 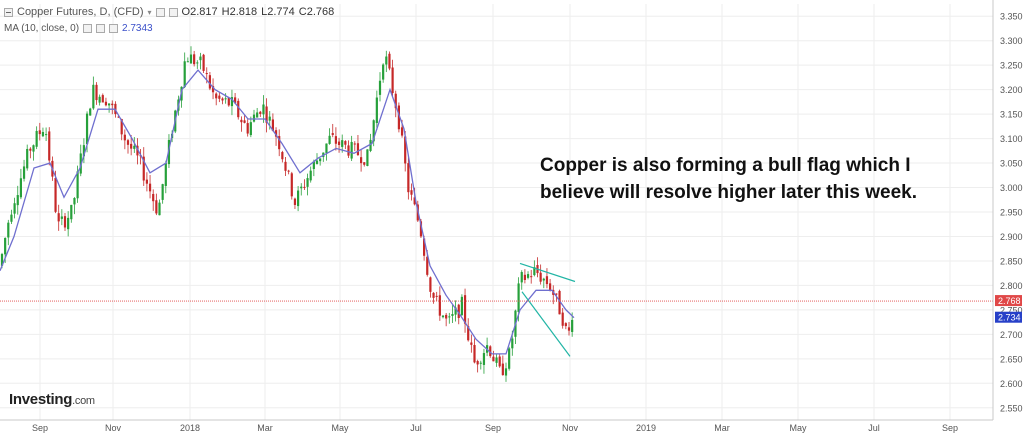 What do you see at coordinates (1011, 115) in the screenshot?
I see `y-tick-label: 3.150` at bounding box center [1011, 115].